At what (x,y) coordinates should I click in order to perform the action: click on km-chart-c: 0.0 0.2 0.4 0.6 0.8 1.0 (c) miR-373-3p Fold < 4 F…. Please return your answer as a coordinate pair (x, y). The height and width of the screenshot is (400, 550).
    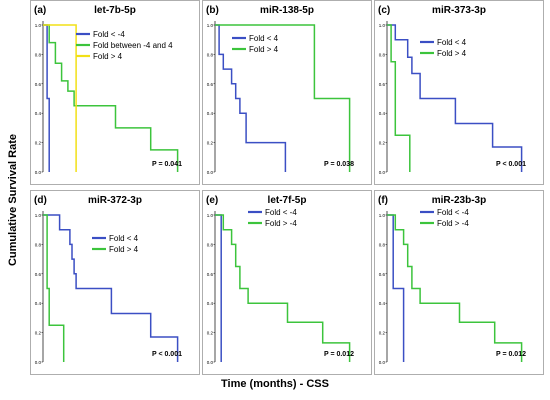
    Looking at the image, I should click on (459, 92).